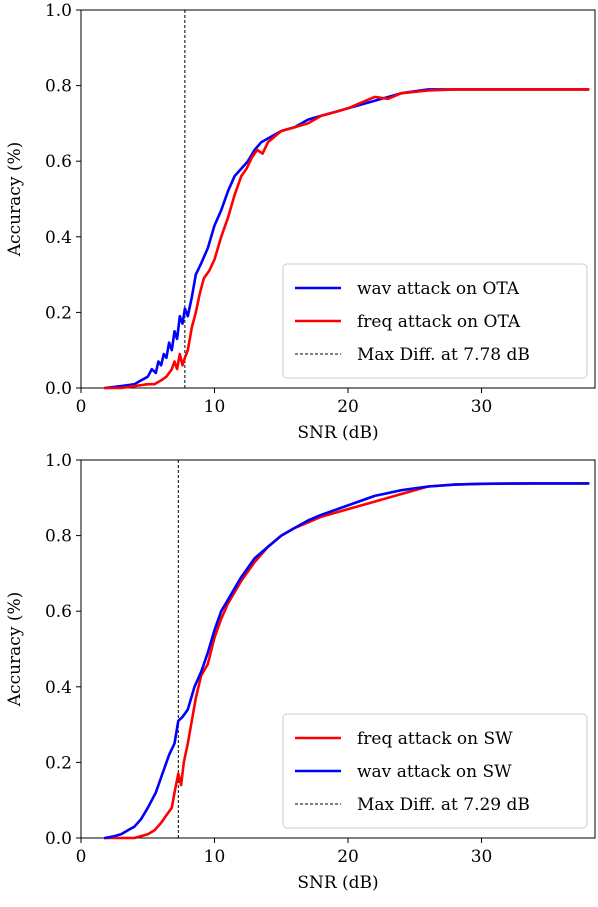 Image resolution: width=598 pixels, height=907 pixels. Describe the element at coordinates (435, 739) in the screenshot. I see `legend-label: freq attack on SW` at that location.